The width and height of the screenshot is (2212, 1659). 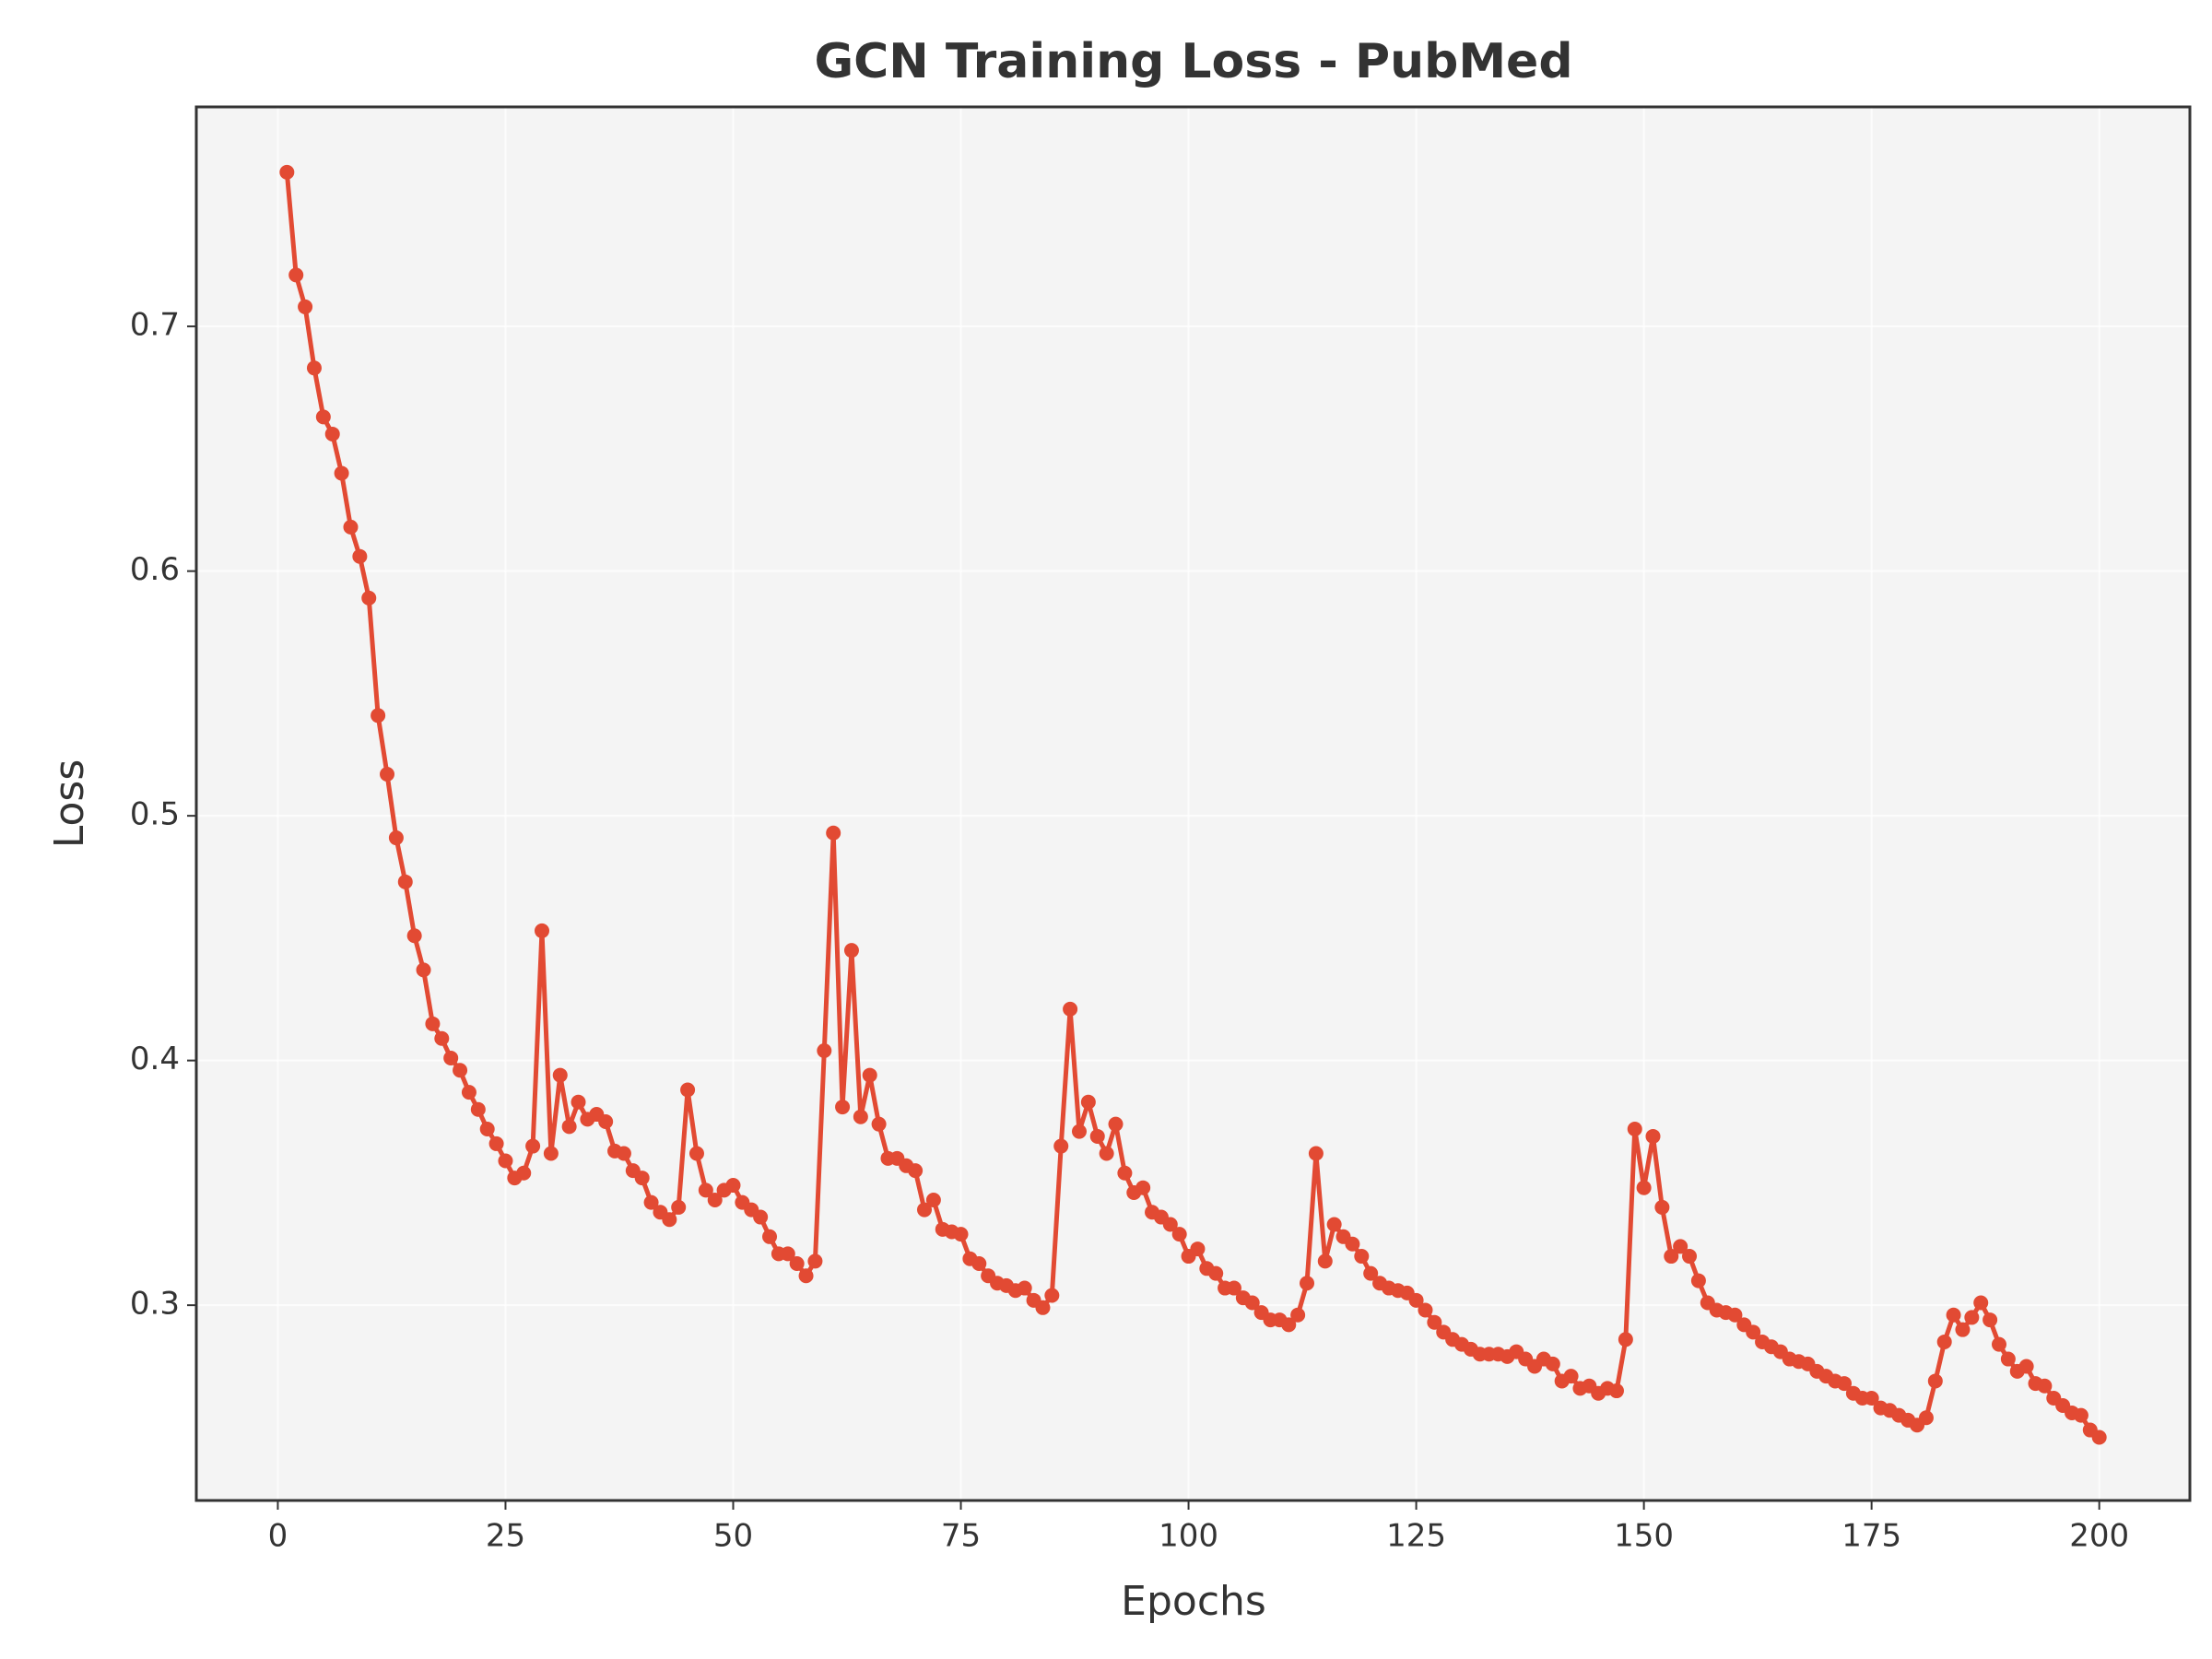 What do you see at coordinates (961, 1536) in the screenshot?
I see `x-tick-label: 75` at bounding box center [961, 1536].